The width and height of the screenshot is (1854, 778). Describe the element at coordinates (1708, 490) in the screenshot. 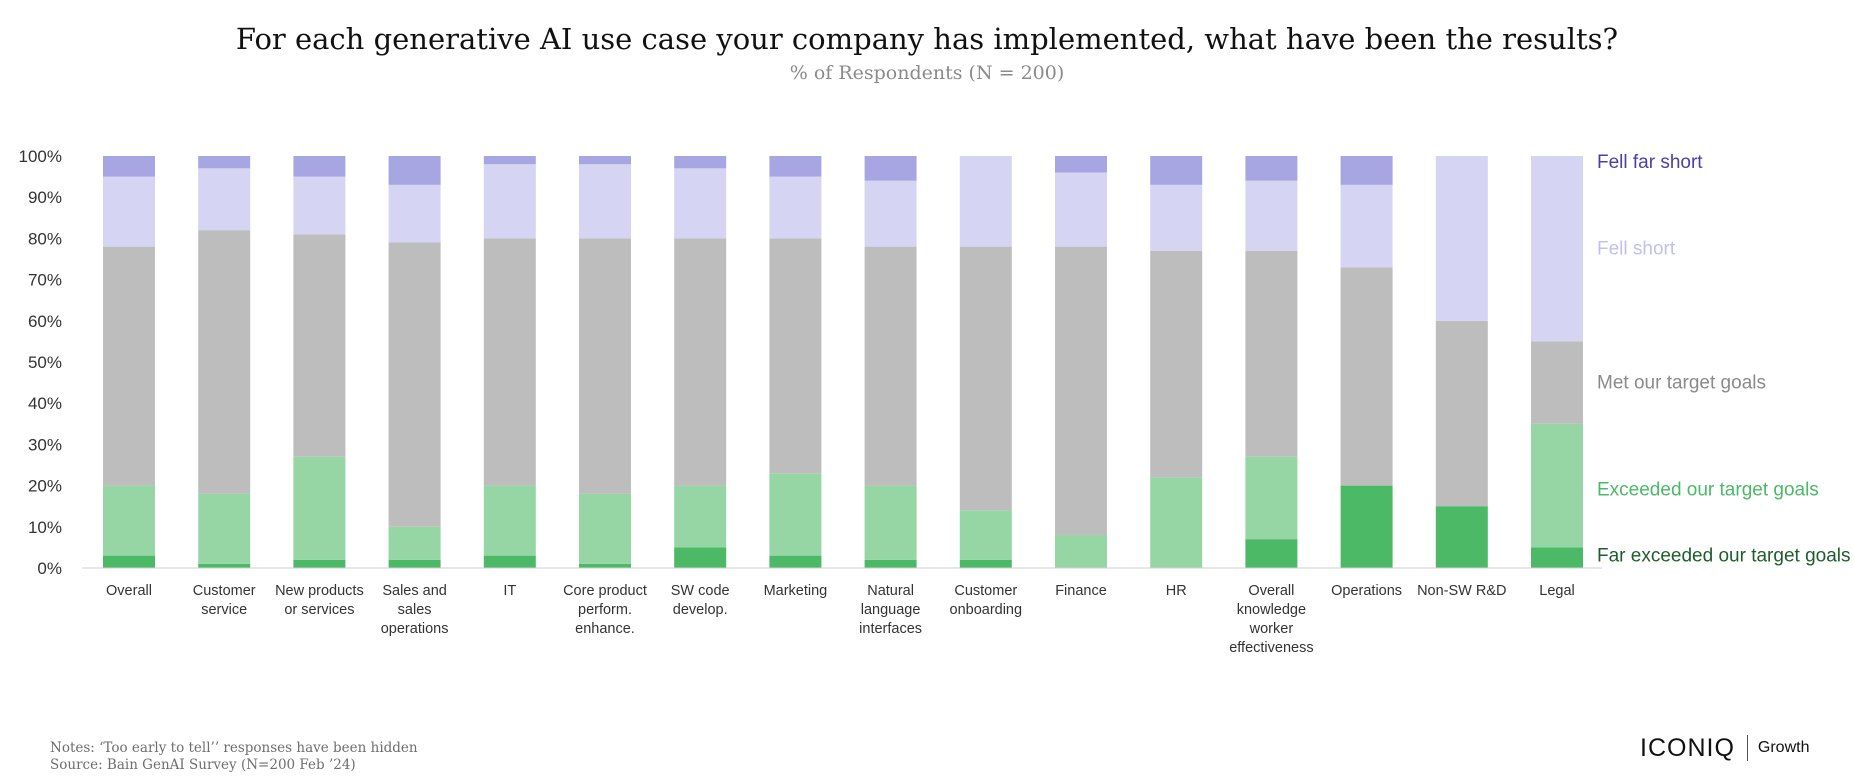

I see `legend-exceeded: Exceeded our target goals` at that location.